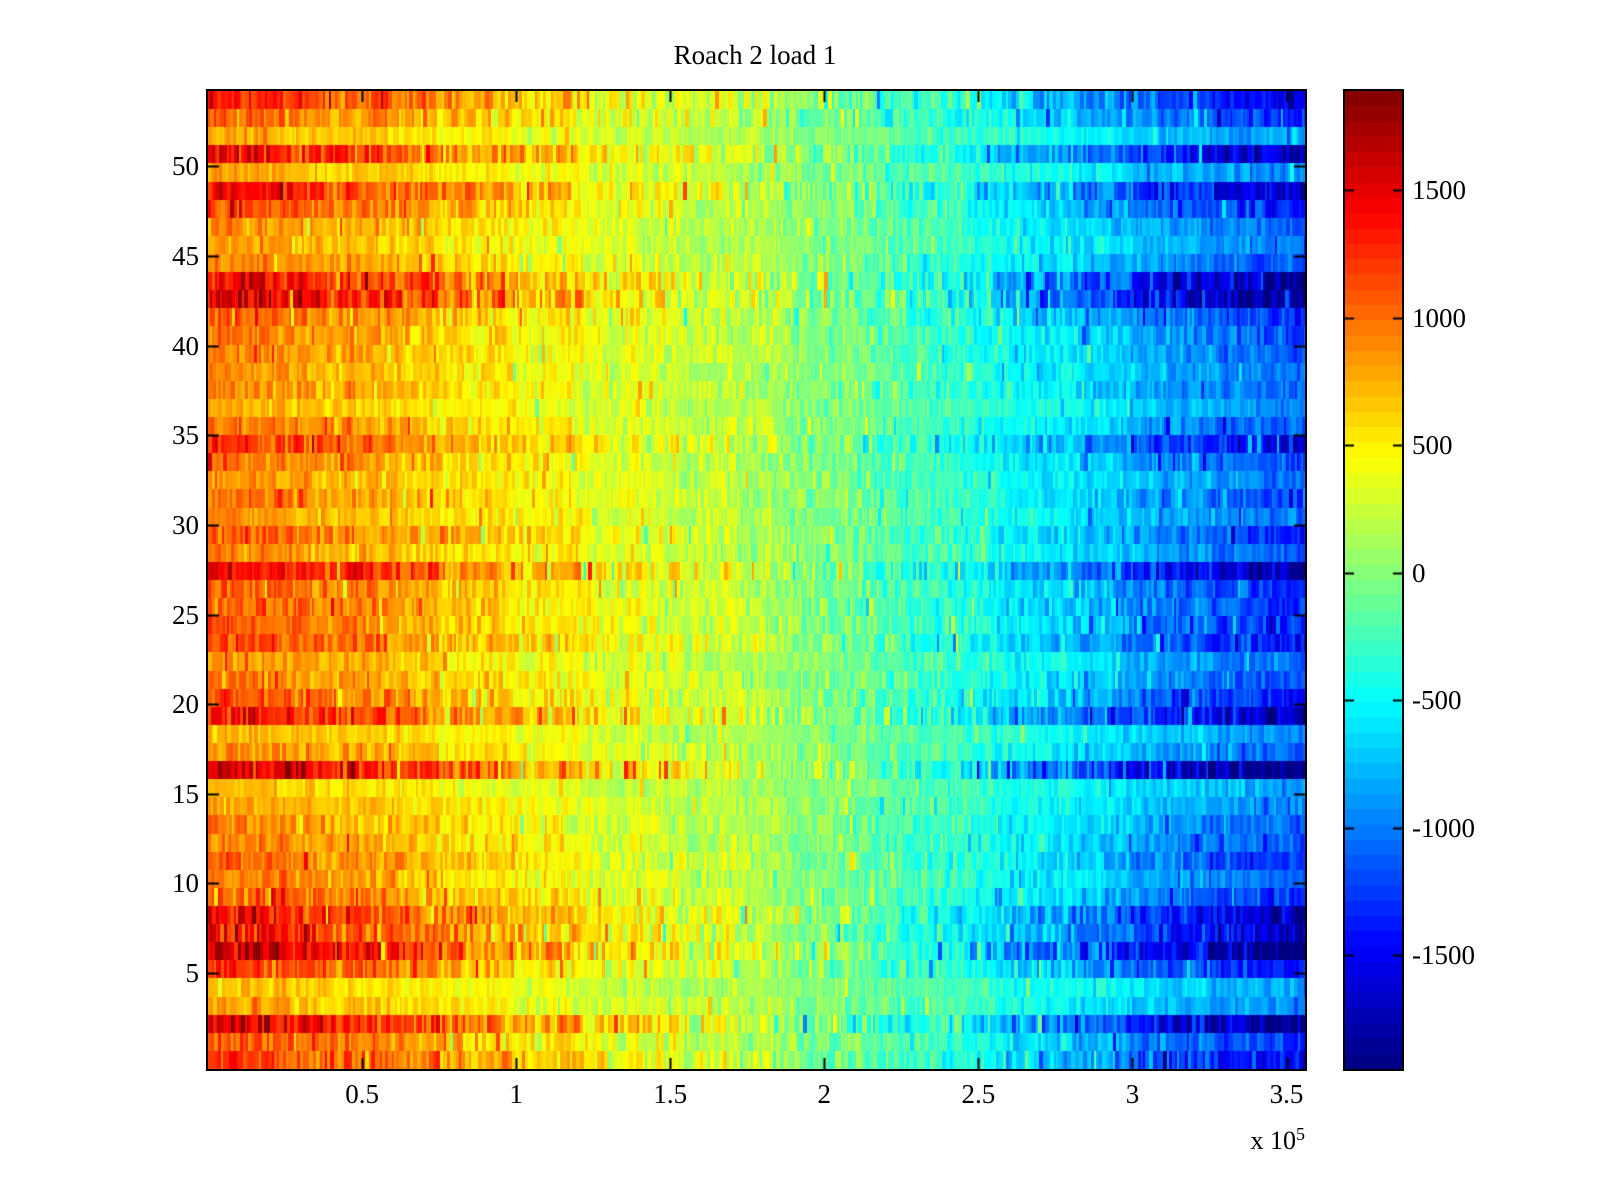 The height and width of the screenshot is (1200, 1600). Describe the element at coordinates (1373, 580) in the screenshot. I see `colorbar-canvas` at that location.